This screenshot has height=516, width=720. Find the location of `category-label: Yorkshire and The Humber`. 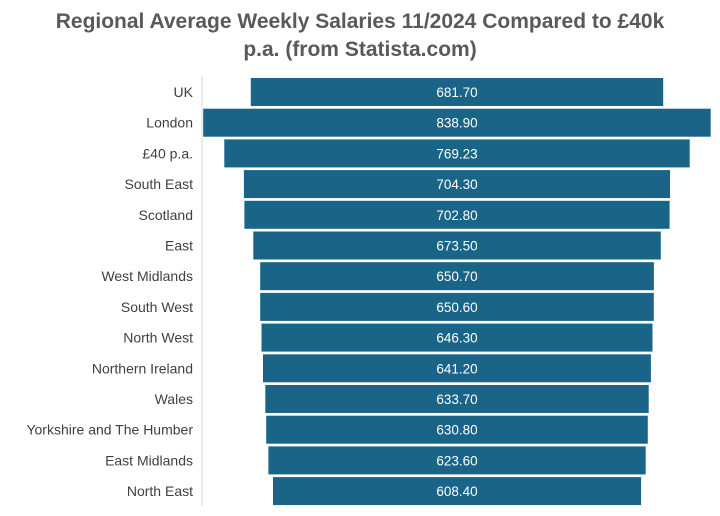

category-label: Yorkshire and The Humber is located at coordinates (109, 430).